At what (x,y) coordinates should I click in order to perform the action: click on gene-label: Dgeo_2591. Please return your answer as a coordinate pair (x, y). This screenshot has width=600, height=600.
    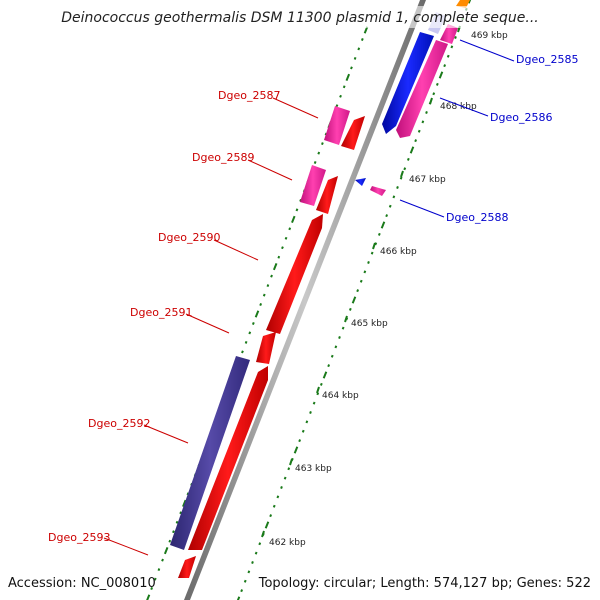
    Looking at the image, I should click on (161, 312).